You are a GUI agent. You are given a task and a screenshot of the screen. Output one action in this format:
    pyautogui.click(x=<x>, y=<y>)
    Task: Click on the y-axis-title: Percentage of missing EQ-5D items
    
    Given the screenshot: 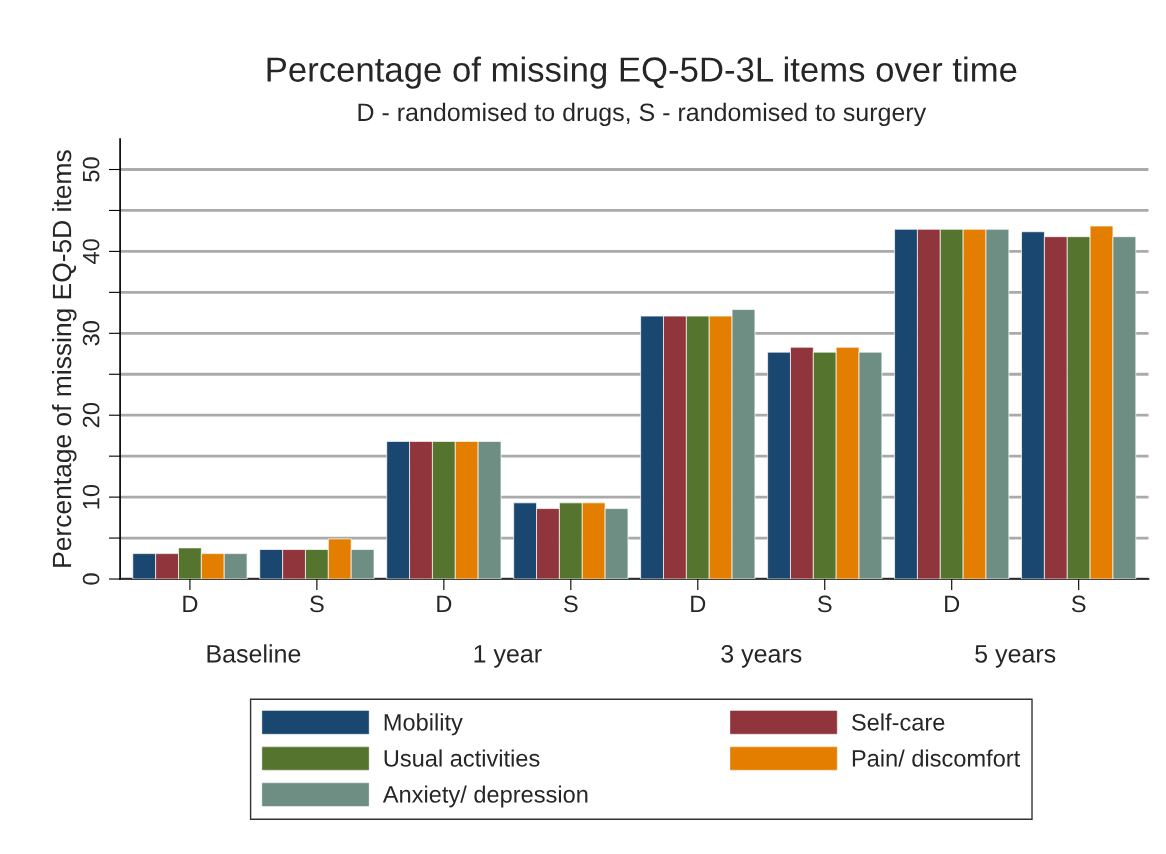 What is the action you would take?
    pyautogui.click(x=64, y=358)
    